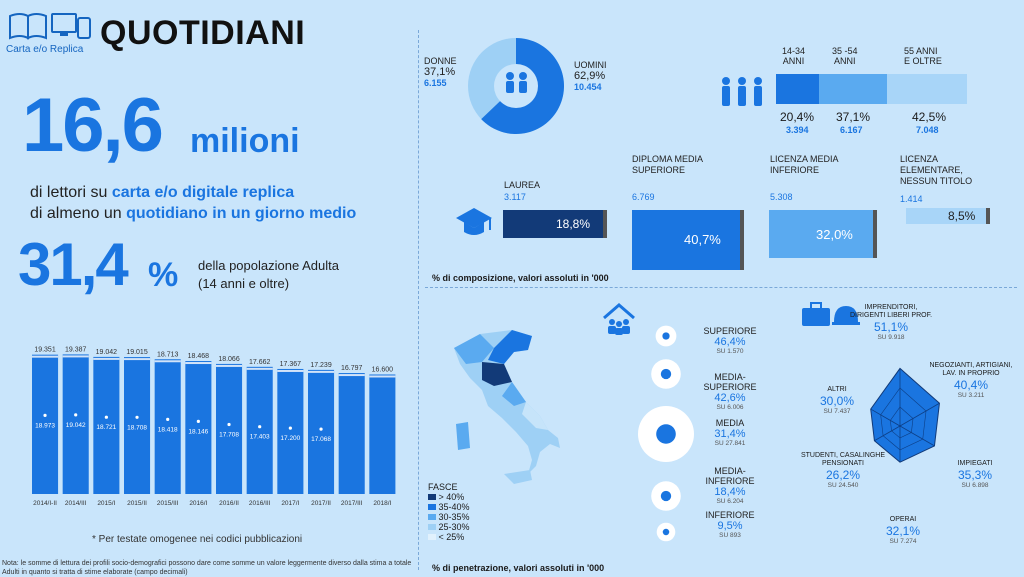 The height and width of the screenshot is (577, 1024). I want to click on category-label: 2014/I-II, so click(45, 503).